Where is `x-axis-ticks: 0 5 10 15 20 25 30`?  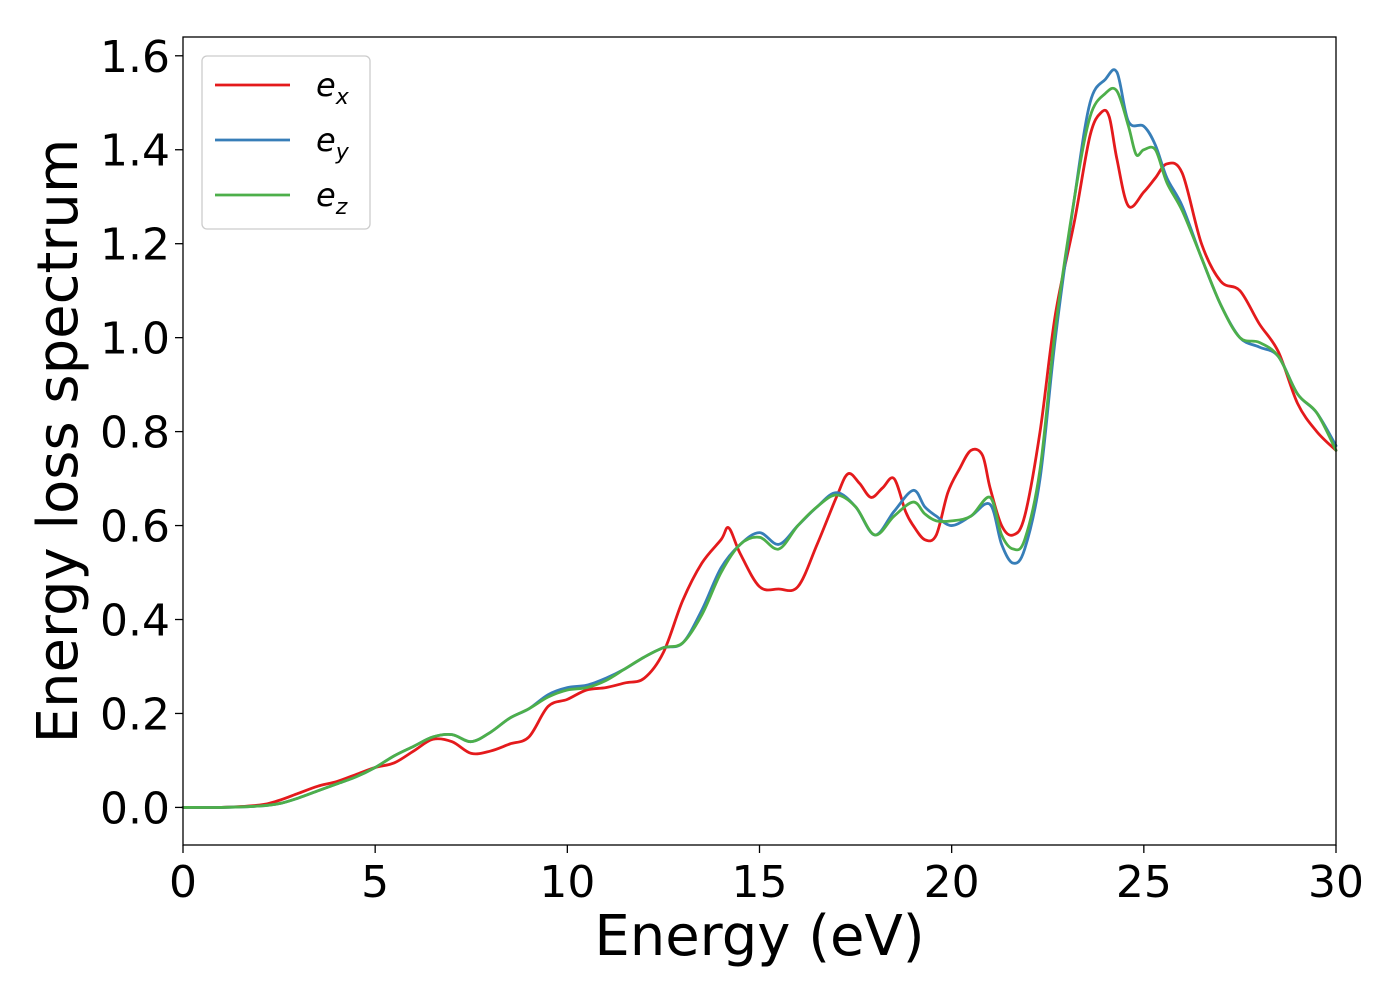 x-axis-ticks: 0 5 10 15 20 25 30 is located at coordinates (766, 876).